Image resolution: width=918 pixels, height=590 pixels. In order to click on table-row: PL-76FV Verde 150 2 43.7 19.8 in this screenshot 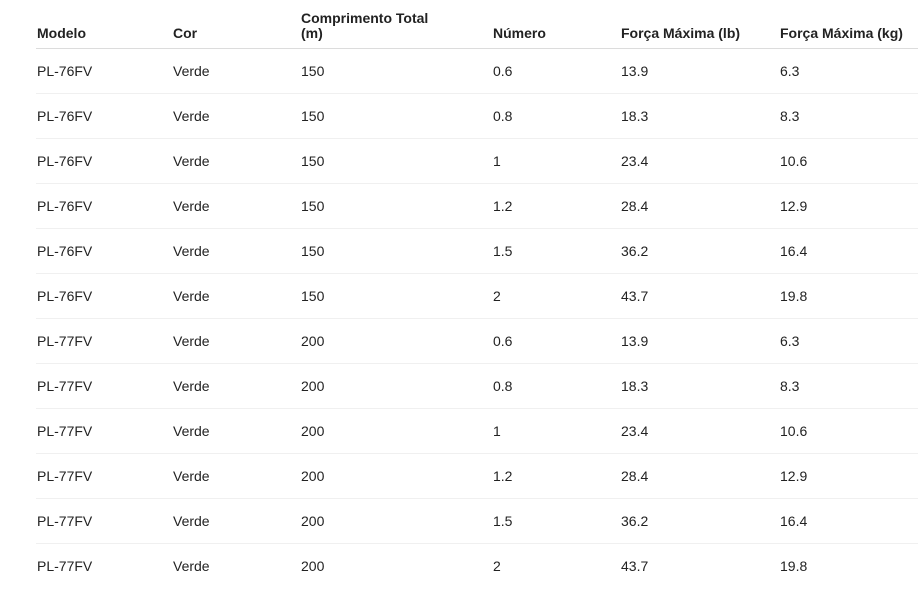, I will do `click(477, 296)`.